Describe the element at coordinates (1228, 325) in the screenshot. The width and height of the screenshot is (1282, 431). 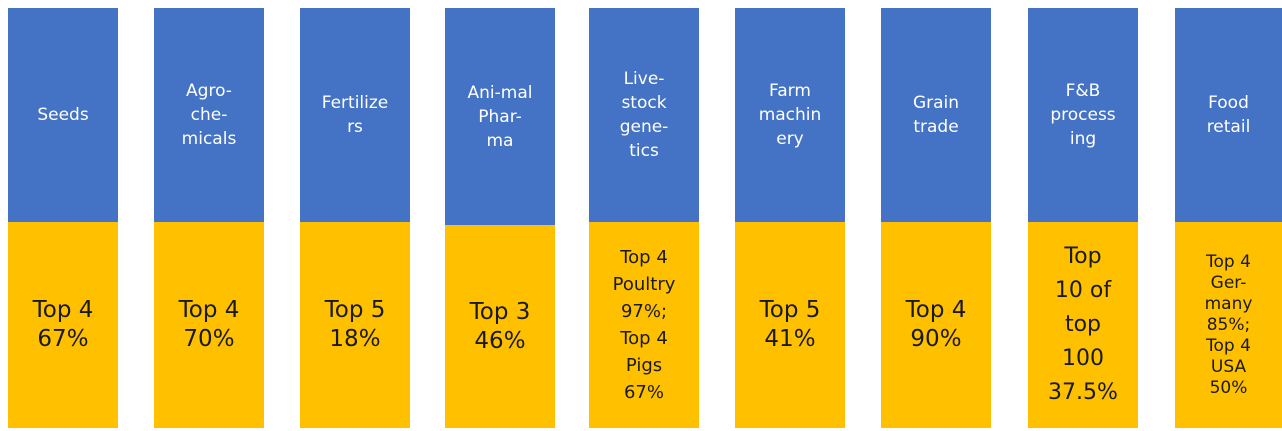
I see `column-value: Top 4 Ger- many 85%; Top 4 USA 50%` at that location.